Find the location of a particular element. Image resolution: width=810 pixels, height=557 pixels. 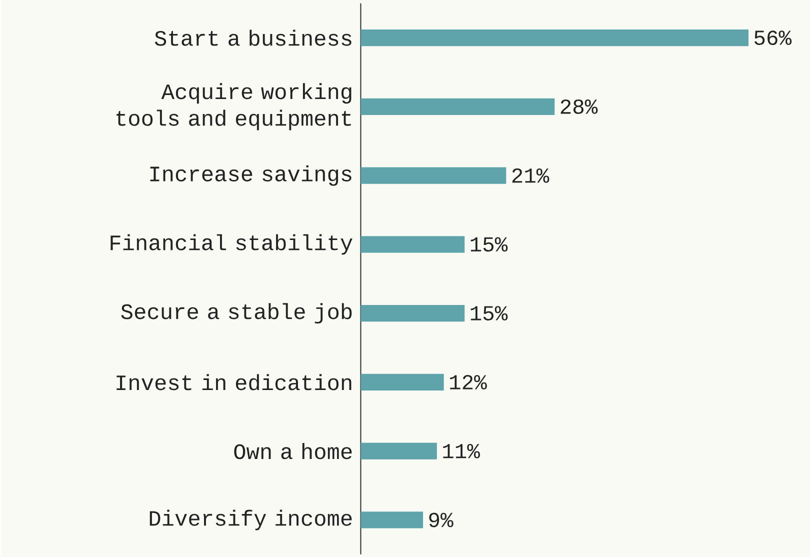

y-tick-label: Start a business is located at coordinates (253, 38).